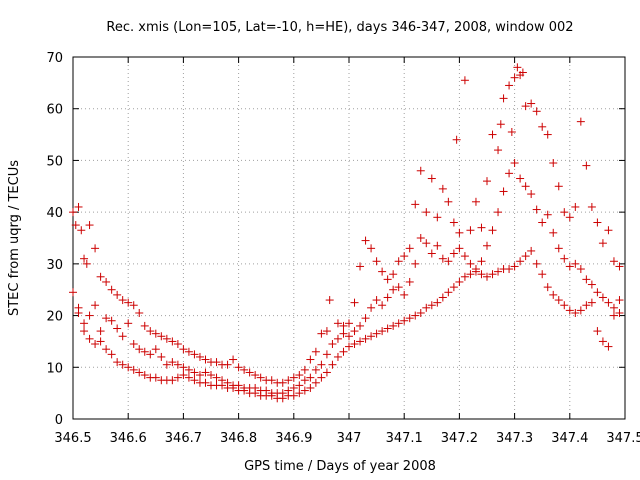  I want to click on x-tick-label-0: 346.5, so click(72, 438).